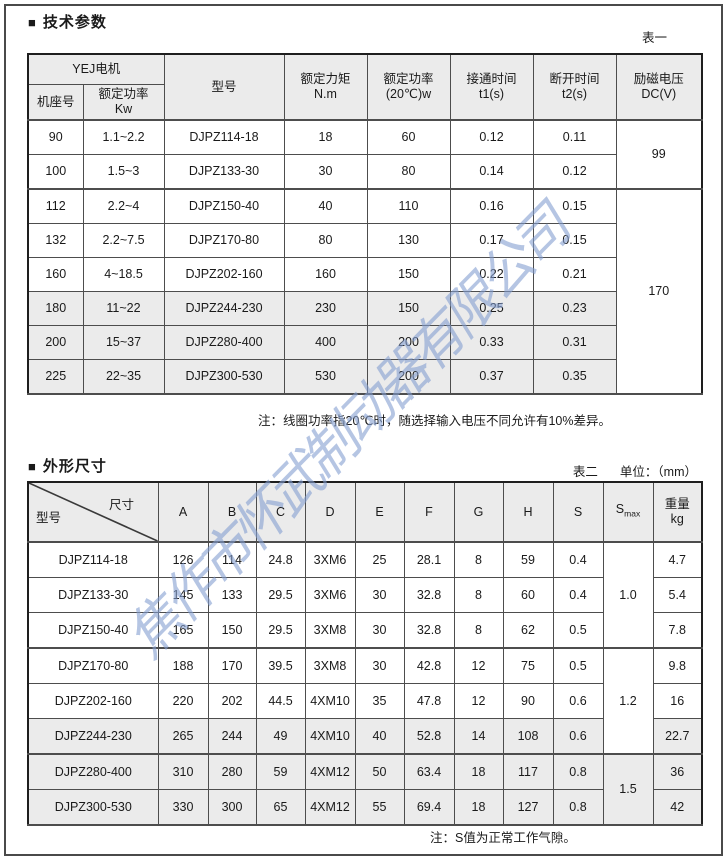 The image size is (728, 863). I want to click on table-cell: 60, so click(528, 595).